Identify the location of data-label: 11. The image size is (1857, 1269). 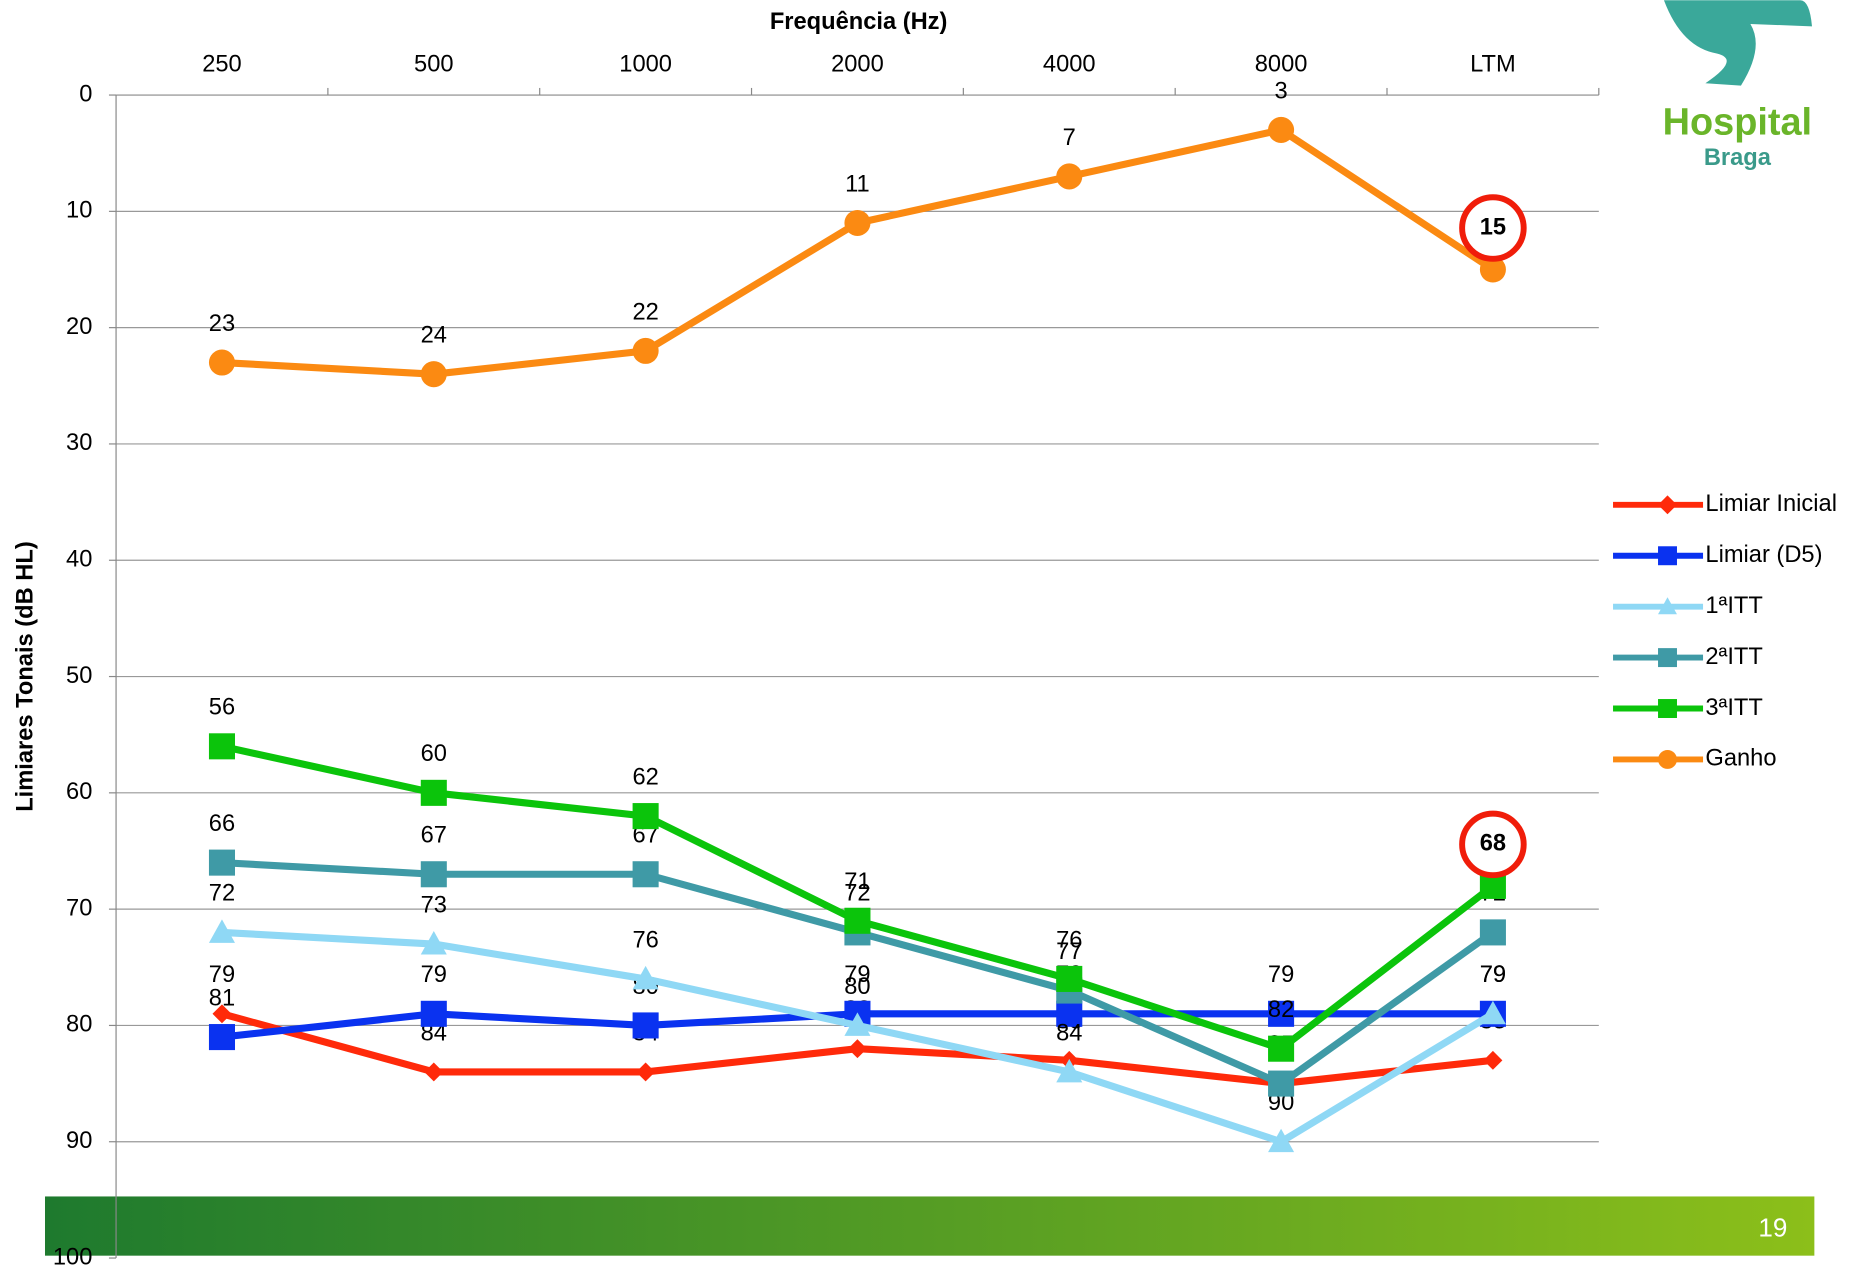
(857, 184).